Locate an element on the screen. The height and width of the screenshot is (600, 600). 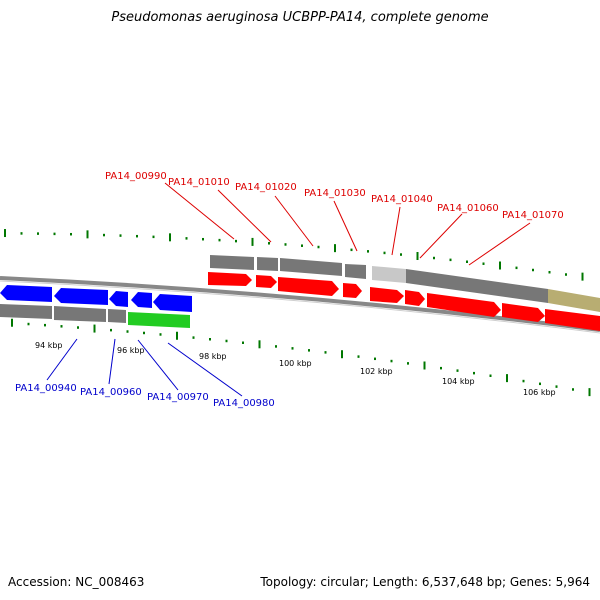
genome-backbone-shine is located at coordinates (300, 307).